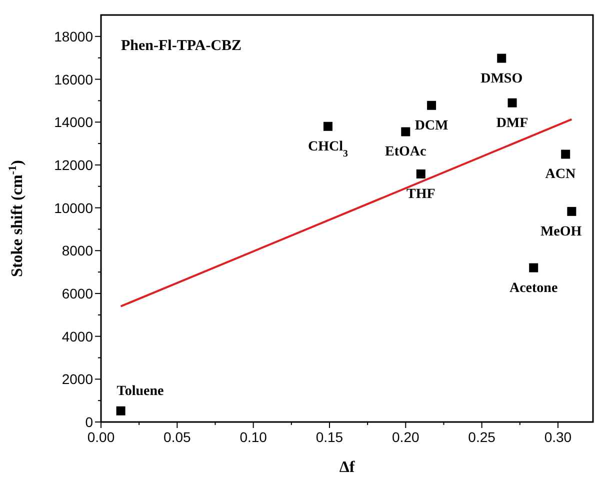  I want to click on annotation: ACN, so click(560, 174).